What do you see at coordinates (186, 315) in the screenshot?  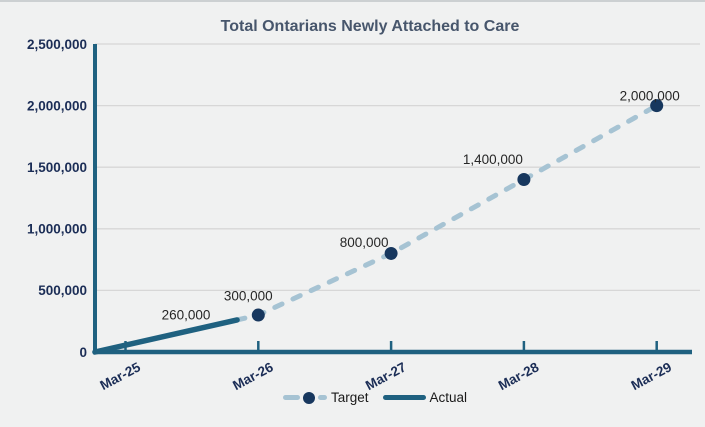 I see `data-label: 260,000` at bounding box center [186, 315].